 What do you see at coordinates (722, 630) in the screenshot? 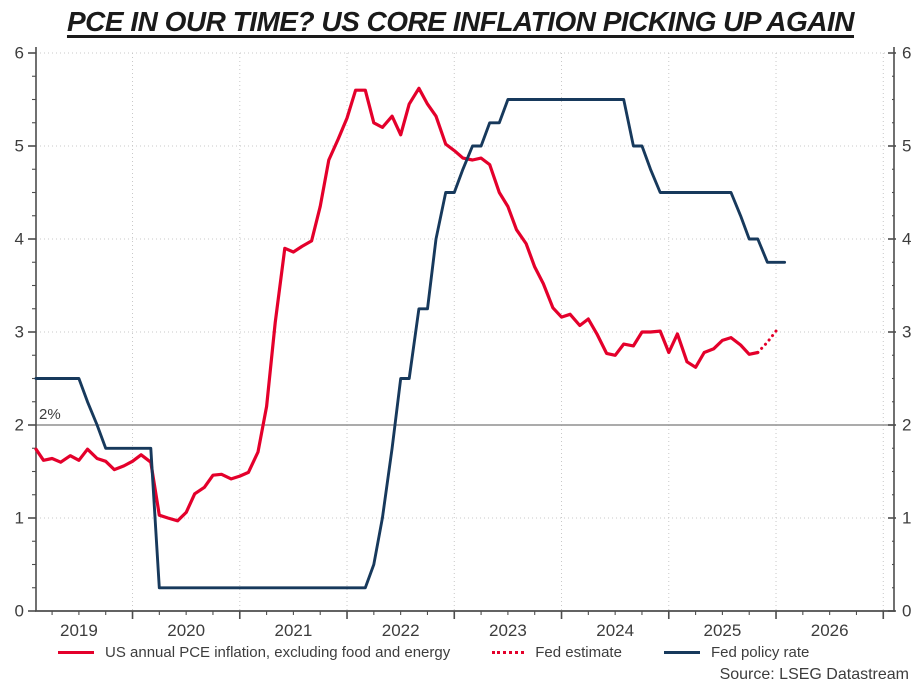
I see `svg-text: 2025` at bounding box center [722, 630].